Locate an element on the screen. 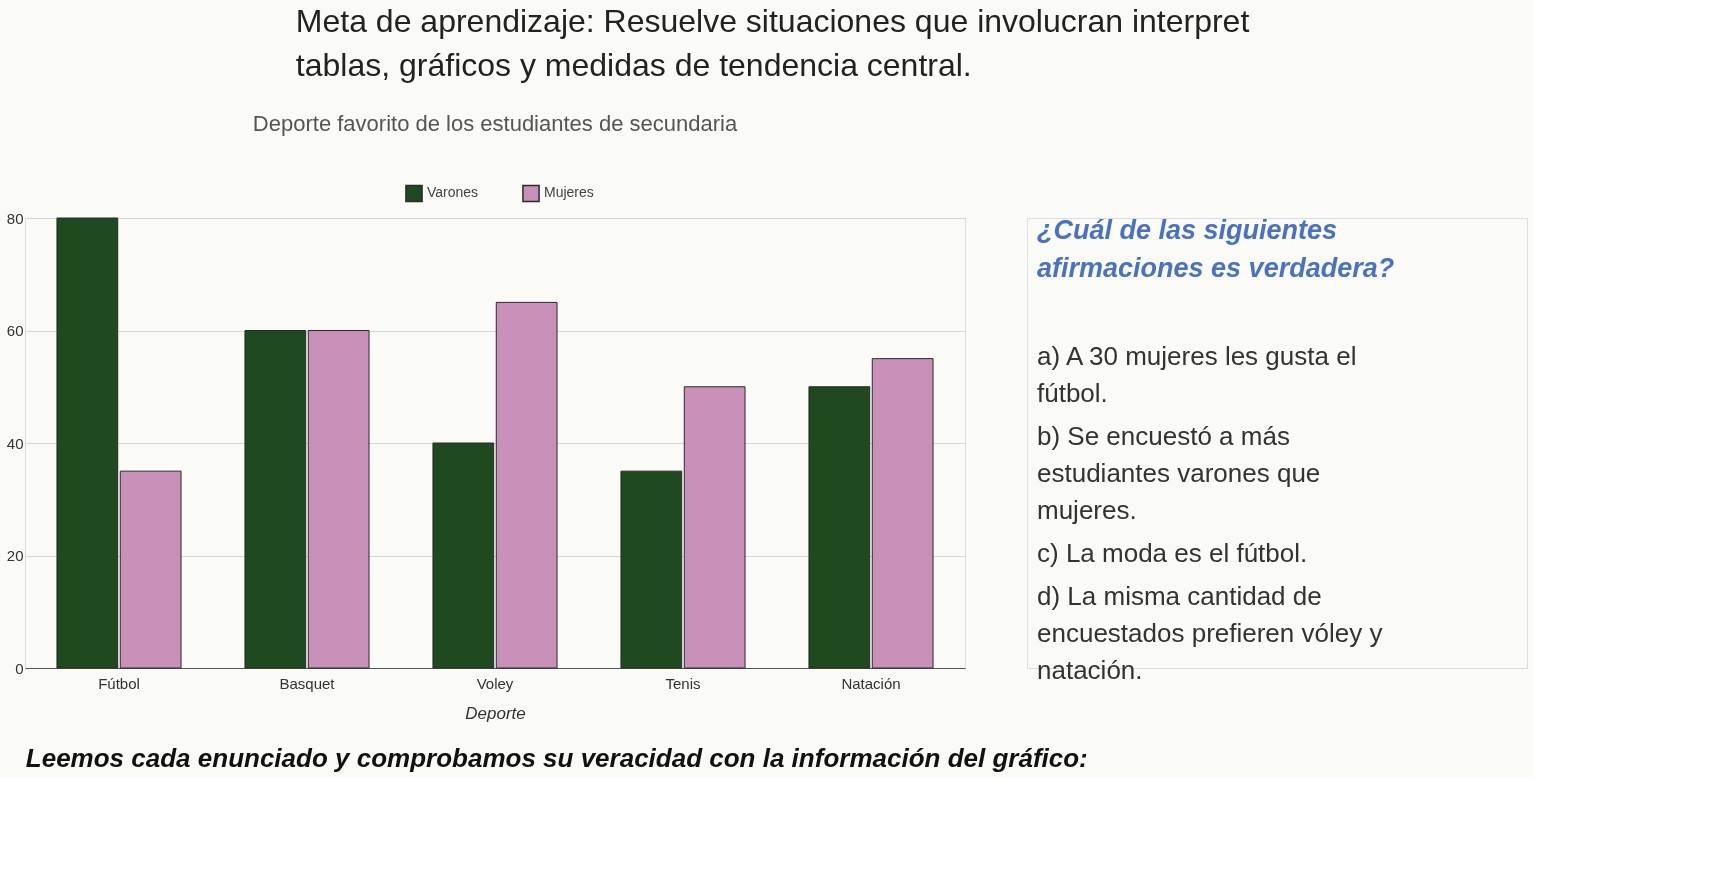 The image size is (1732, 879). x-tick-label: Natación is located at coordinates (871, 683).